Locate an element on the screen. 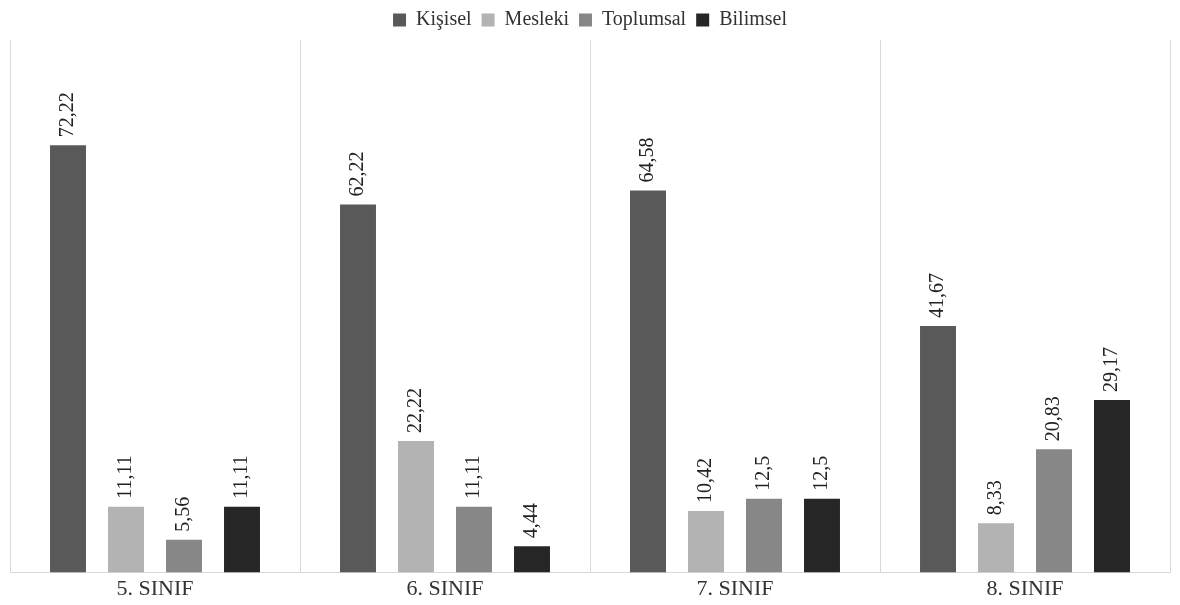  legend-label: Toplumsal is located at coordinates (644, 19).